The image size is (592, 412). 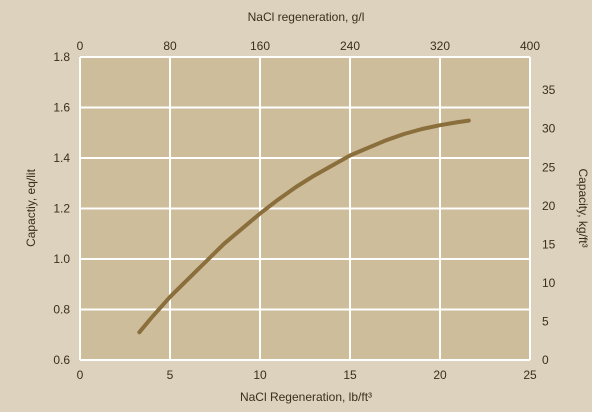 I want to click on y-left-tick-label: 1.8, so click(x=61, y=57).